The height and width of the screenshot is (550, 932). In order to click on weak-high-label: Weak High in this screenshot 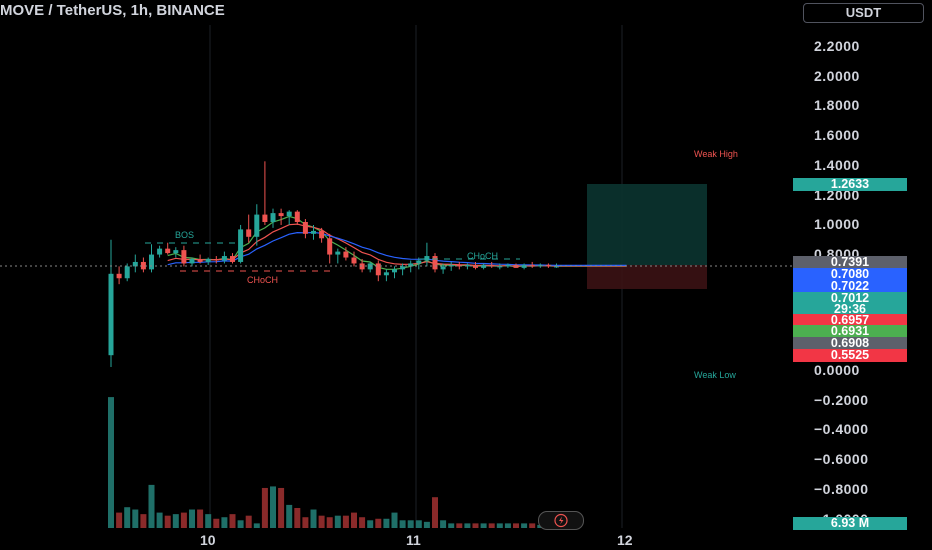, I will do `click(716, 154)`.